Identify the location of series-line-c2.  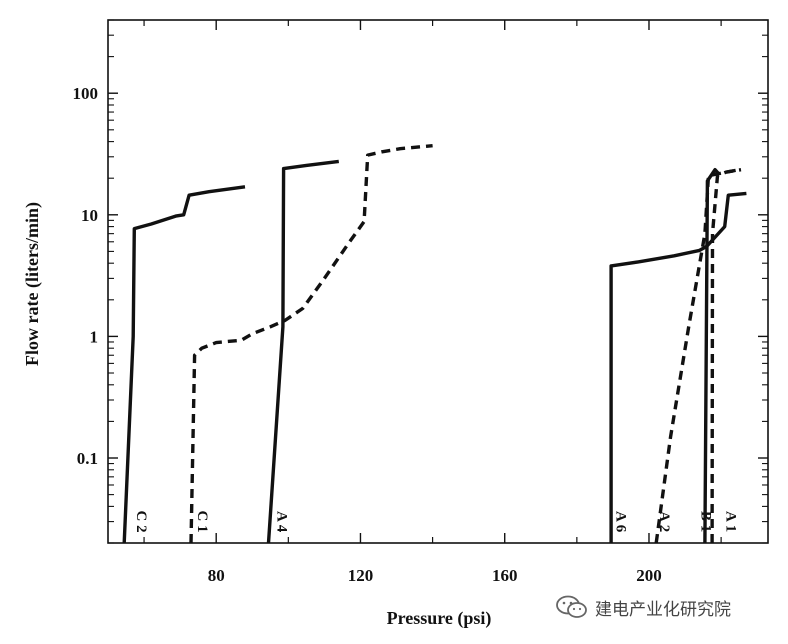
(184, 364).